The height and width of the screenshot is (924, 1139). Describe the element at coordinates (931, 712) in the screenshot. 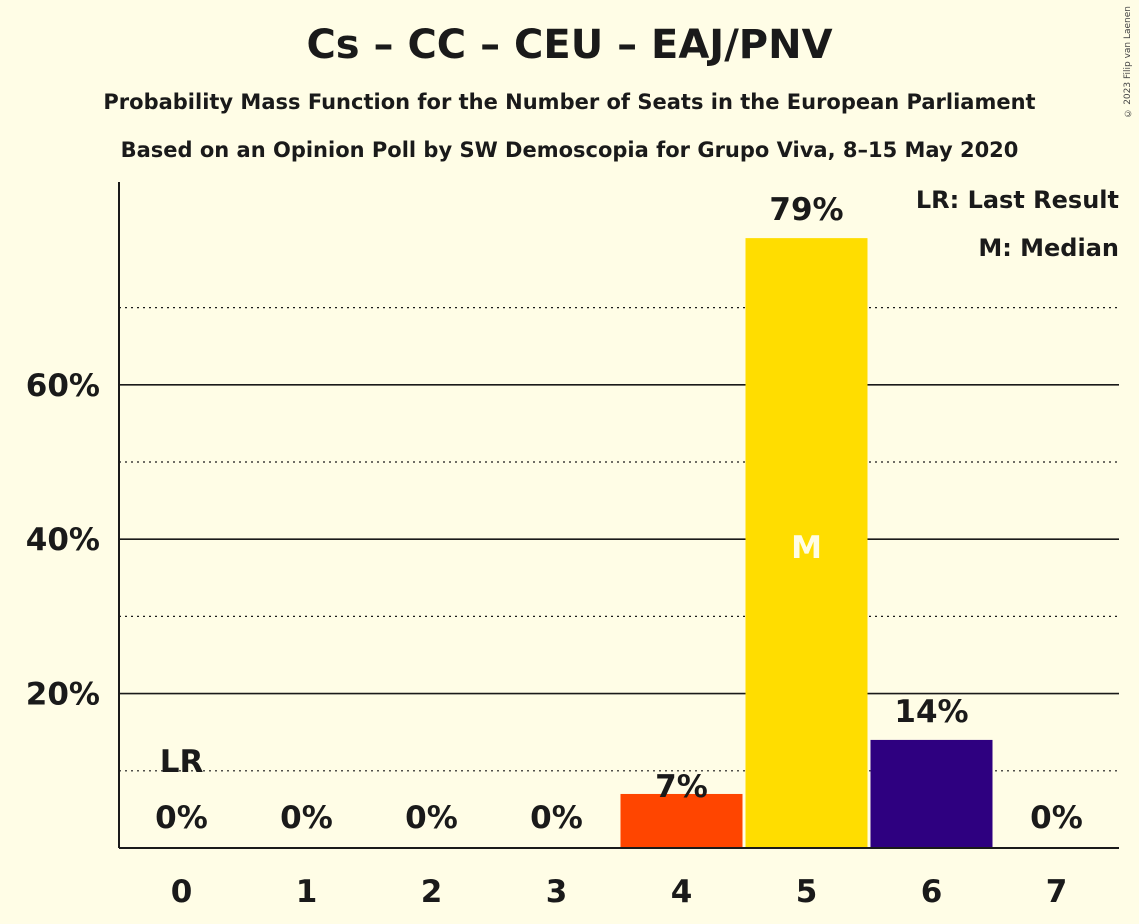

I see `bar-value-label: 14%` at that location.